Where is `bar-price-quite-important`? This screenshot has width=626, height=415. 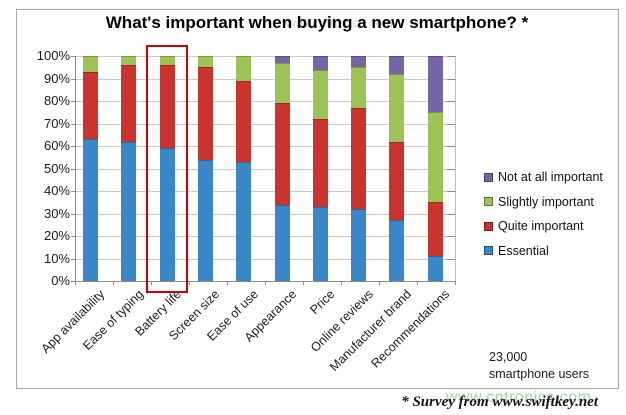 bar-price-quite-important is located at coordinates (320, 163).